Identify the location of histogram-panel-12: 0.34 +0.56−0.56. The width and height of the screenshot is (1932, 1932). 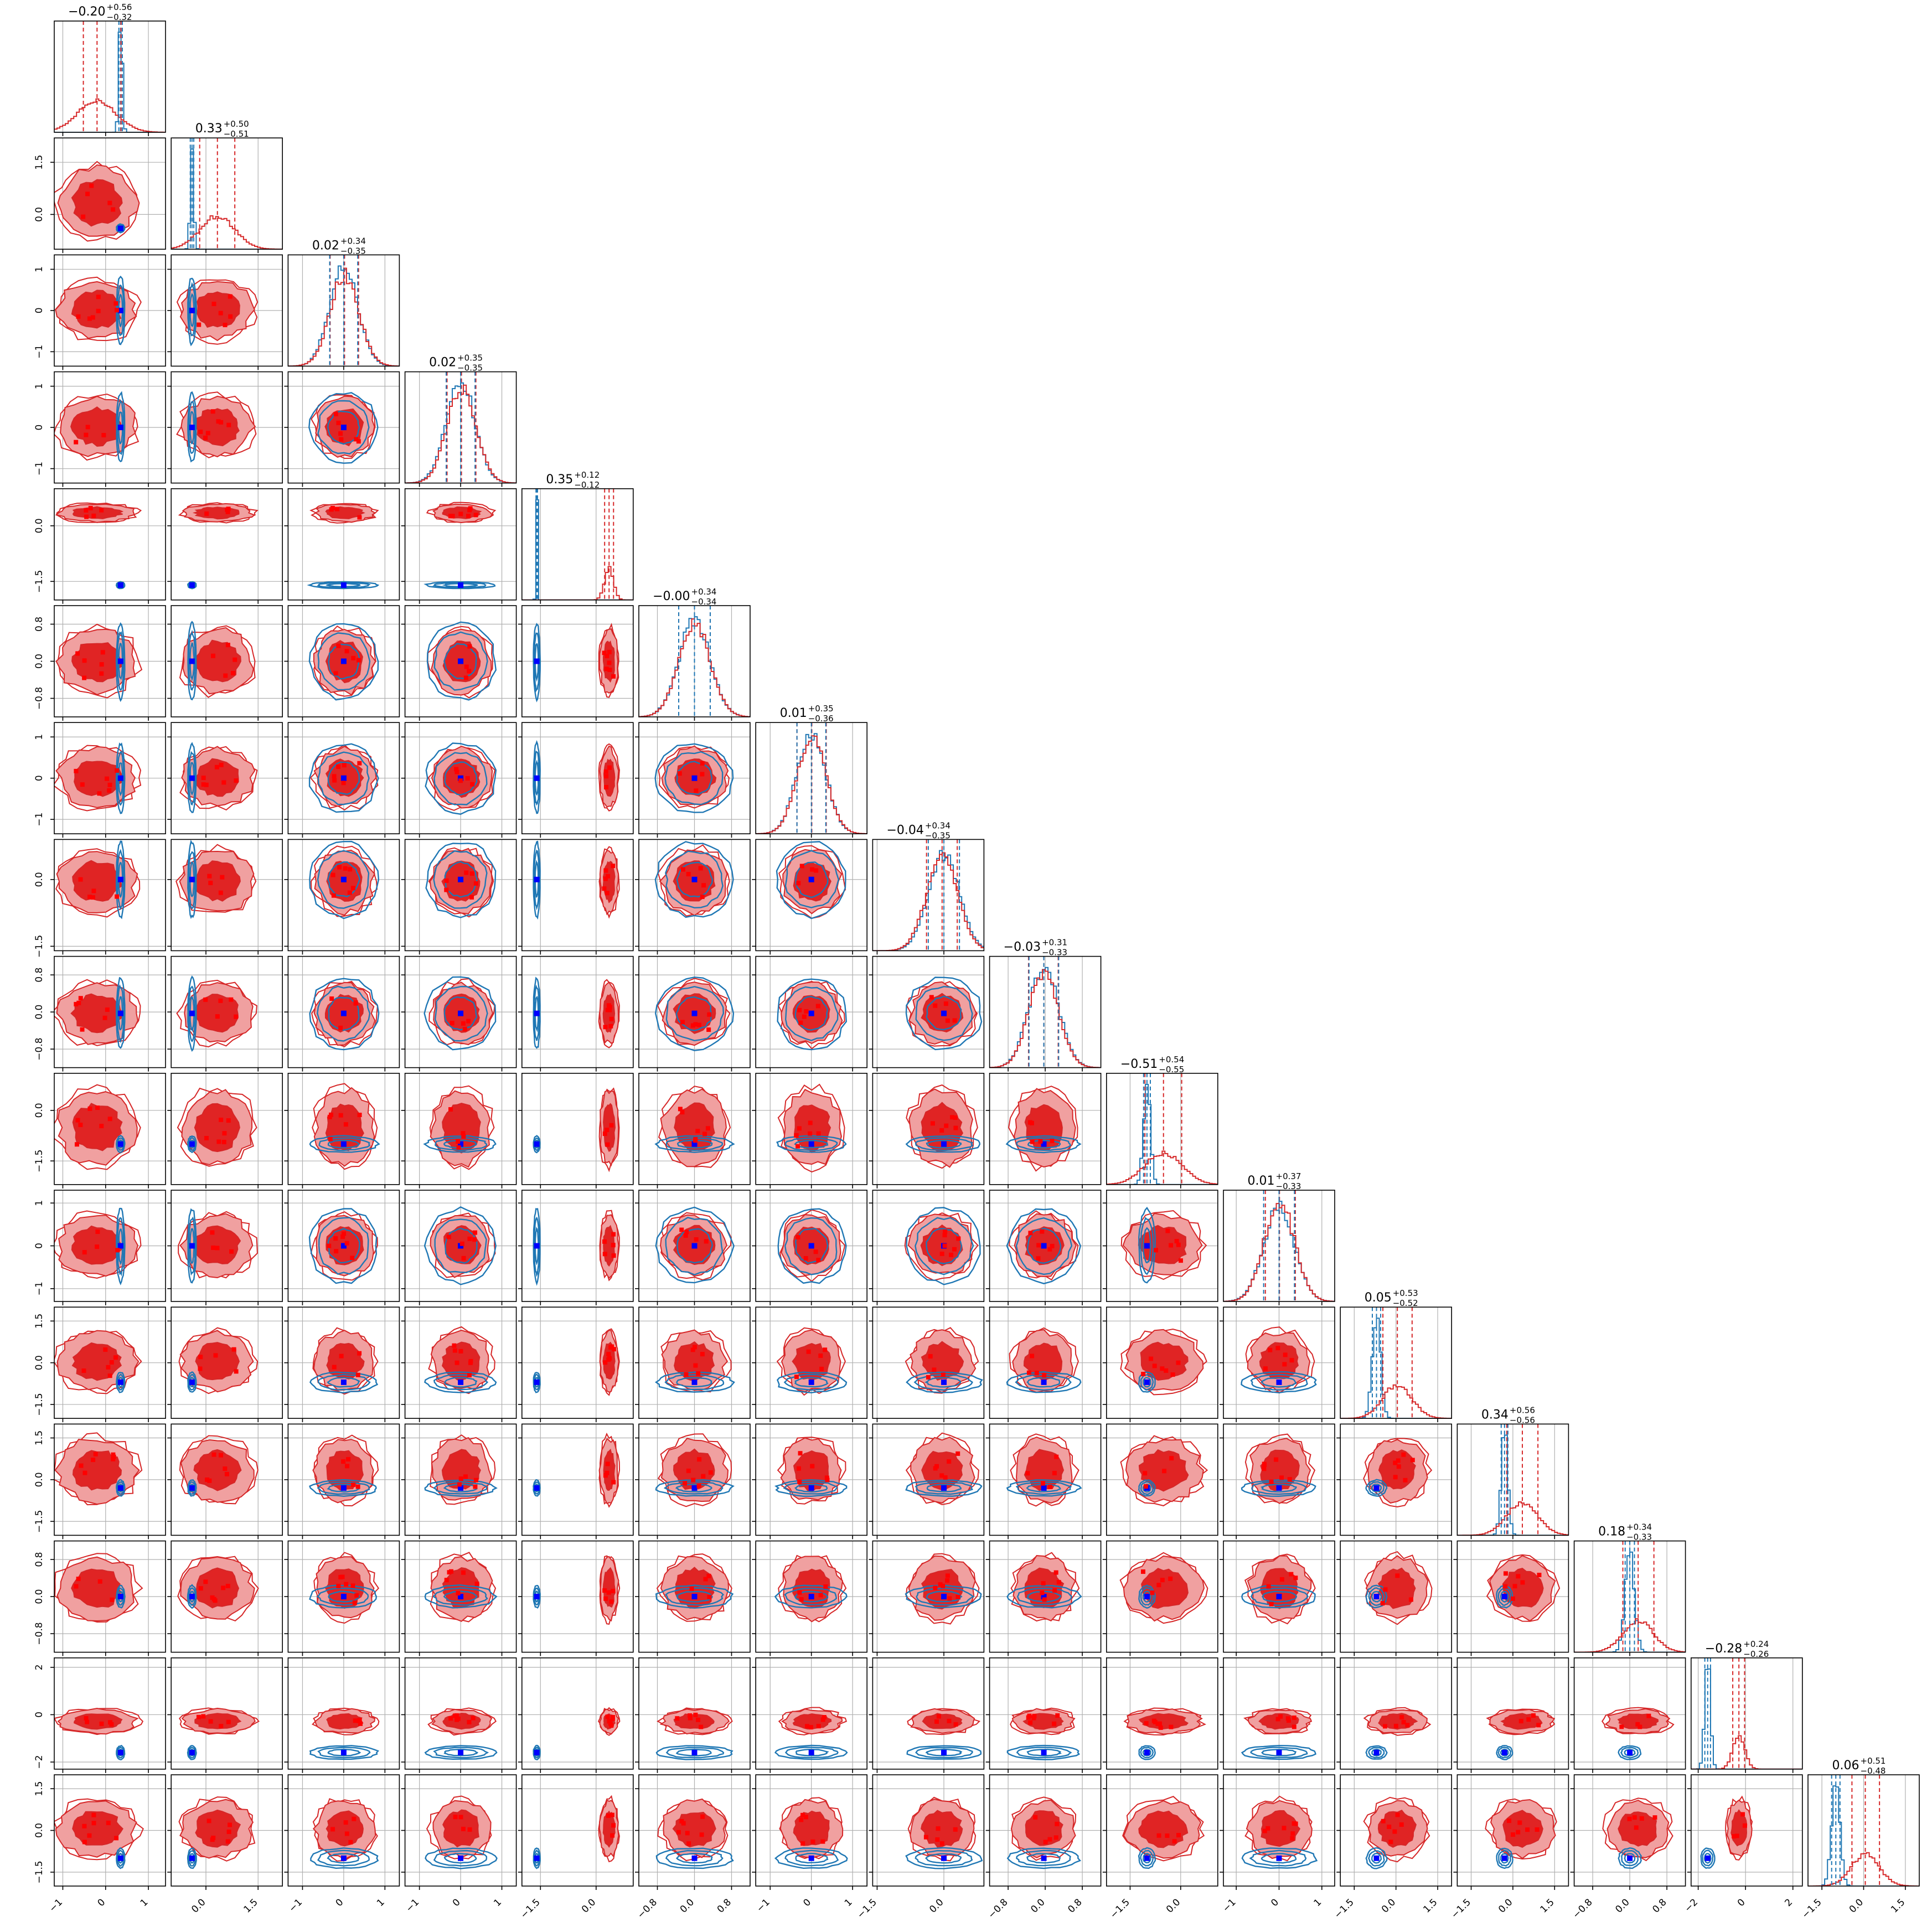
(1512, 1472).